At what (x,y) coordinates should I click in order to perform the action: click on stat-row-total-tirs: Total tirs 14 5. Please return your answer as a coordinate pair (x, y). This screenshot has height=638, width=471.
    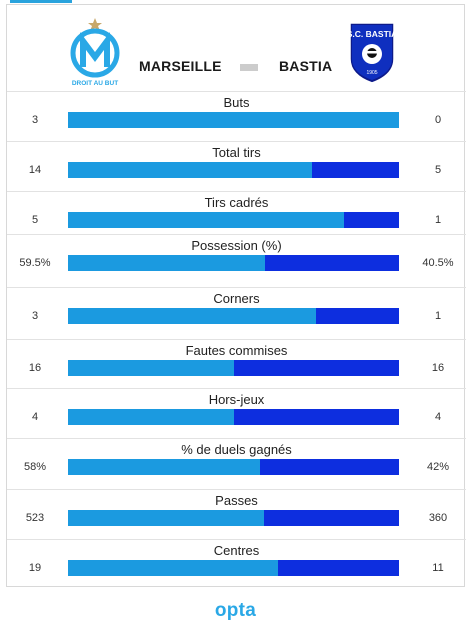
    Looking at the image, I should click on (236, 166).